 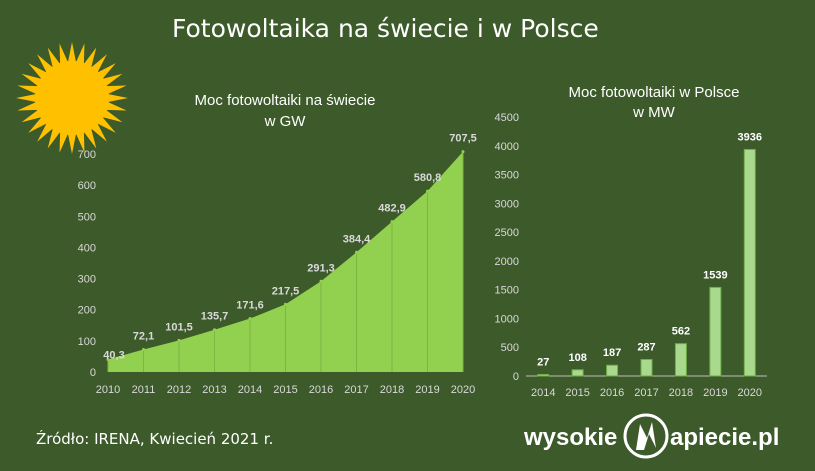 What do you see at coordinates (144, 390) in the screenshot?
I see `x-tick-label: 2011` at bounding box center [144, 390].